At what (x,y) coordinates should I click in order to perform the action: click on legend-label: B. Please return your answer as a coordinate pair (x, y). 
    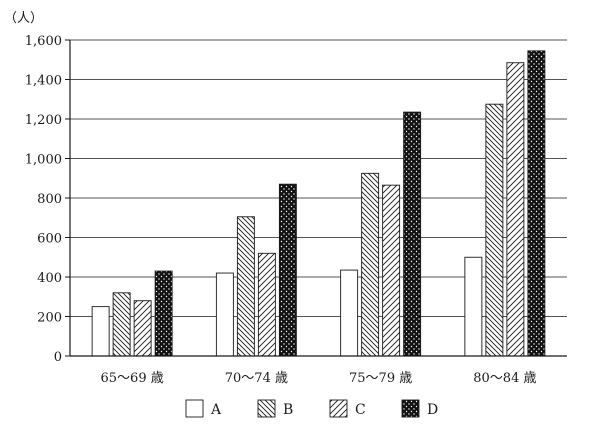
    Looking at the image, I should click on (288, 410).